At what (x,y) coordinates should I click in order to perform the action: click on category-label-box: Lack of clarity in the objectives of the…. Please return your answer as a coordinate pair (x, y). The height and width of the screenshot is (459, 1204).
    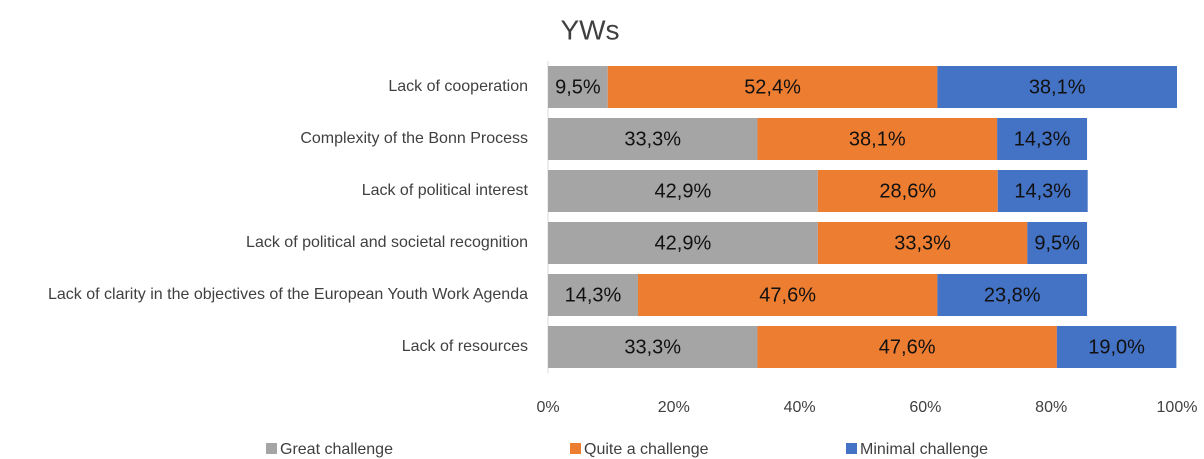
    Looking at the image, I should click on (287, 294).